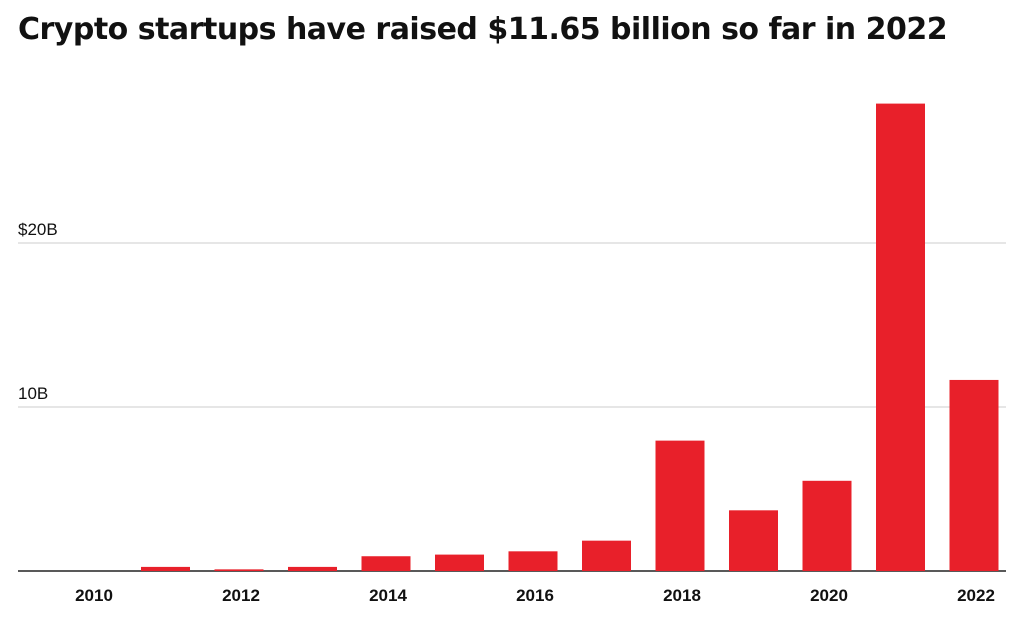 Image resolution: width=1024 pixels, height=627 pixels. What do you see at coordinates (38, 311) in the screenshot?
I see `y-axis-ticks: 10B $20B` at bounding box center [38, 311].